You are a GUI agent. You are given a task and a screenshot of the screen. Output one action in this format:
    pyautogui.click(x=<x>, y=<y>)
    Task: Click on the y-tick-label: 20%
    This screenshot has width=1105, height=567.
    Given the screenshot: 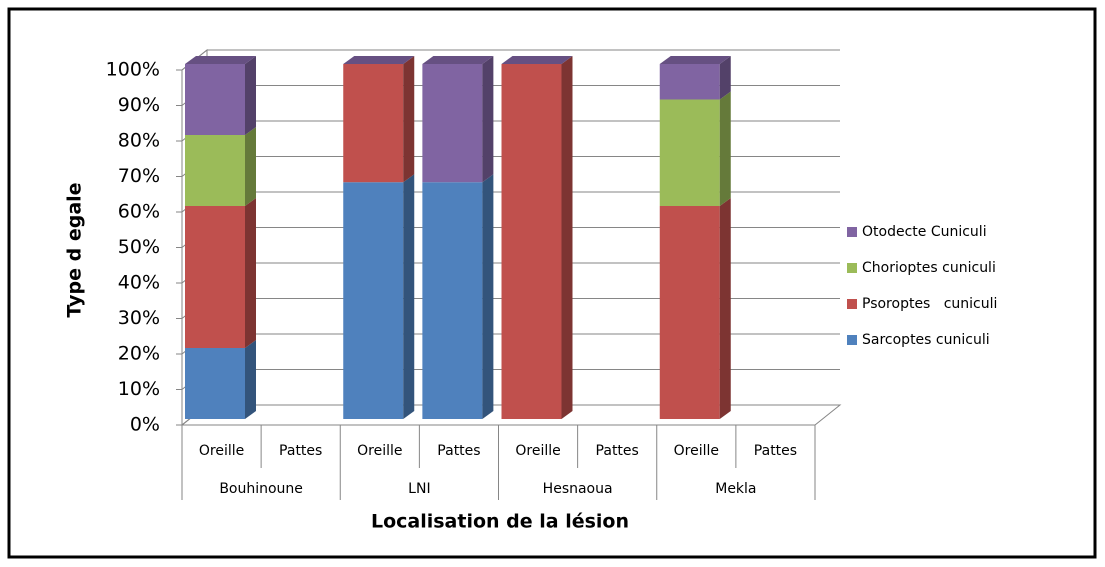 What is the action you would take?
    pyautogui.click(x=139, y=354)
    